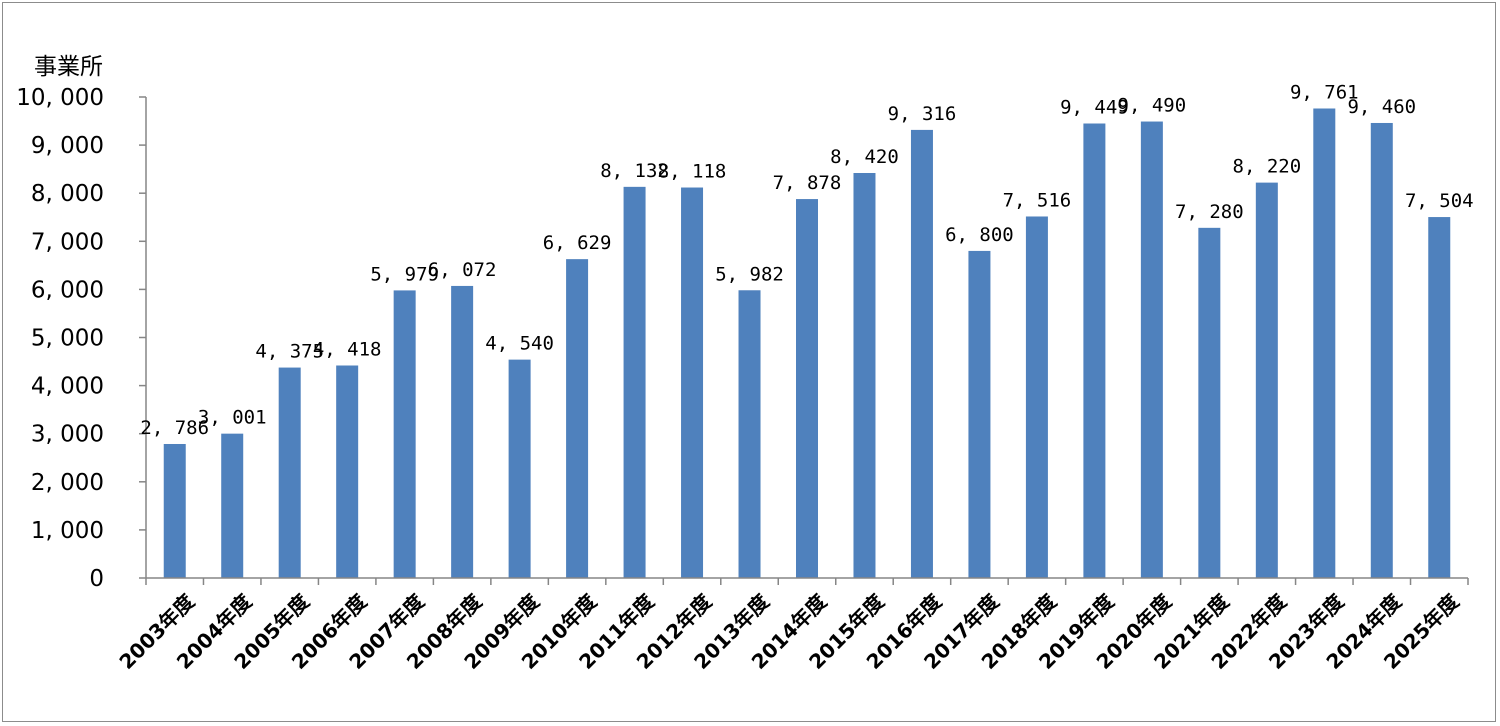 The width and height of the screenshot is (1500, 726). Describe the element at coordinates (404, 274) in the screenshot. I see `data-label: 5, 979` at that location.